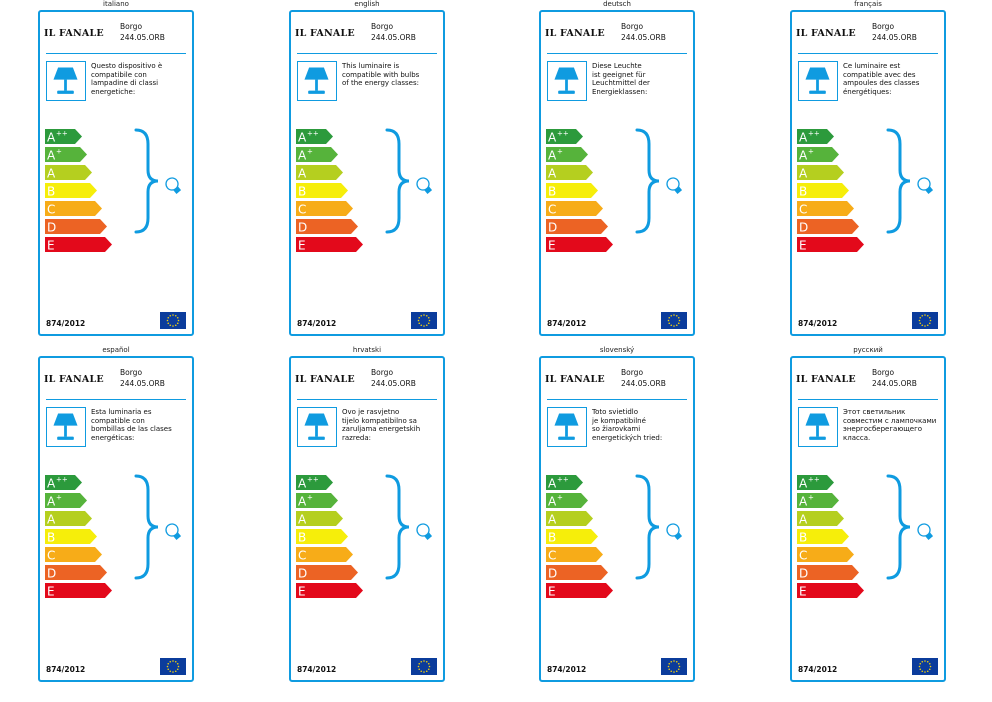  Describe the element at coordinates (409, 181) in the screenshot. I see `class-range-brace` at that location.